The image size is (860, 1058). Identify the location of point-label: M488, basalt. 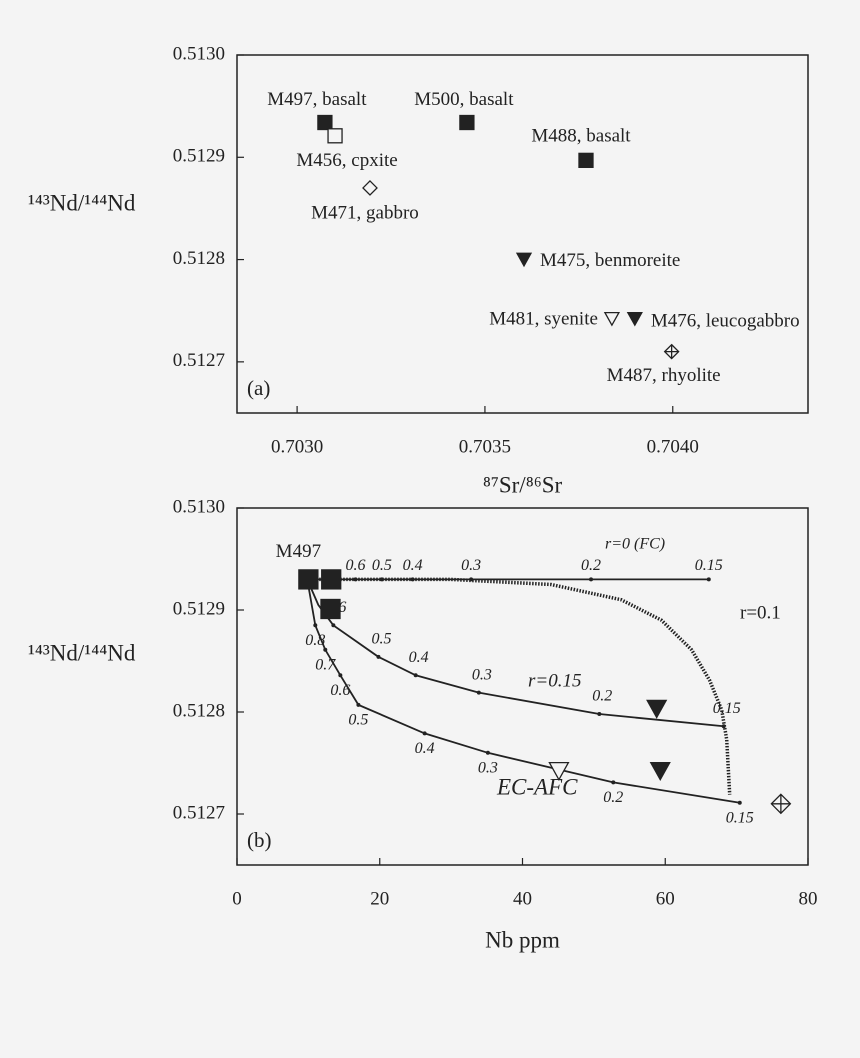
(581, 136).